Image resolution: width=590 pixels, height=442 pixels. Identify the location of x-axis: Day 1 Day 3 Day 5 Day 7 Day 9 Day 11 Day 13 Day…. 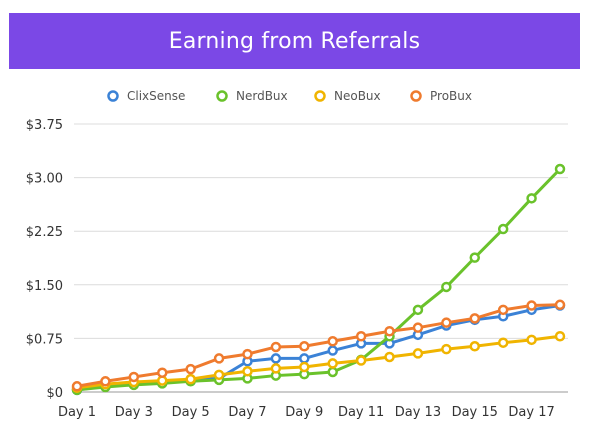
(306, 412).